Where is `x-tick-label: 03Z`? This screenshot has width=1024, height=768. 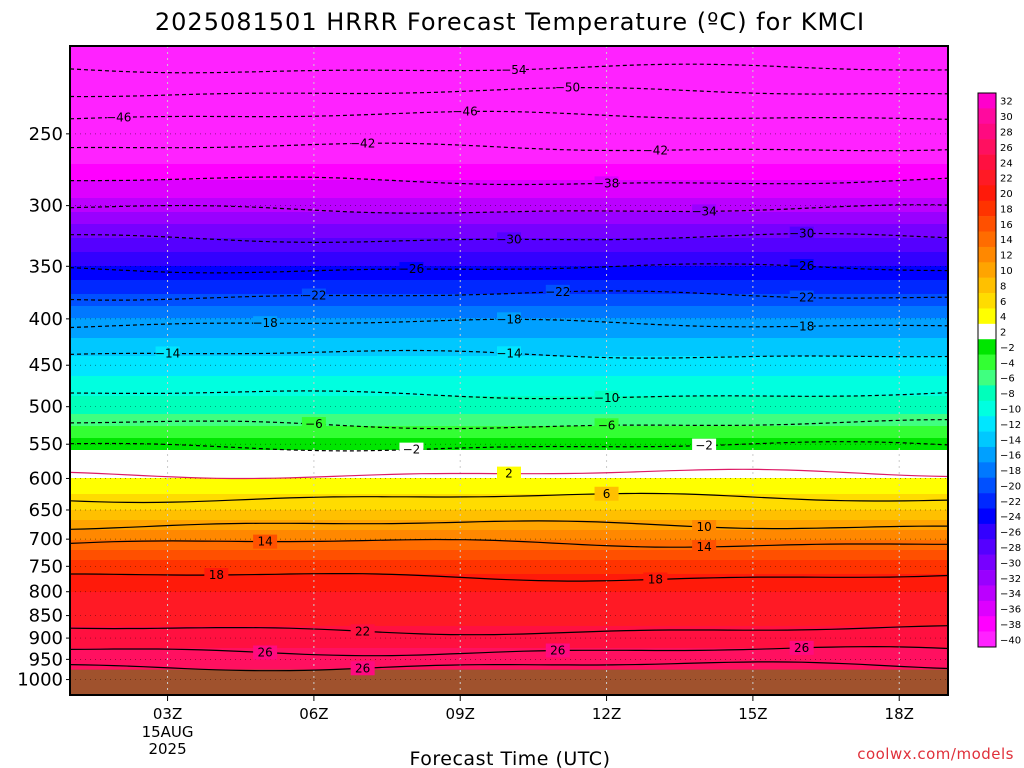 x-tick-label: 03Z is located at coordinates (167, 714).